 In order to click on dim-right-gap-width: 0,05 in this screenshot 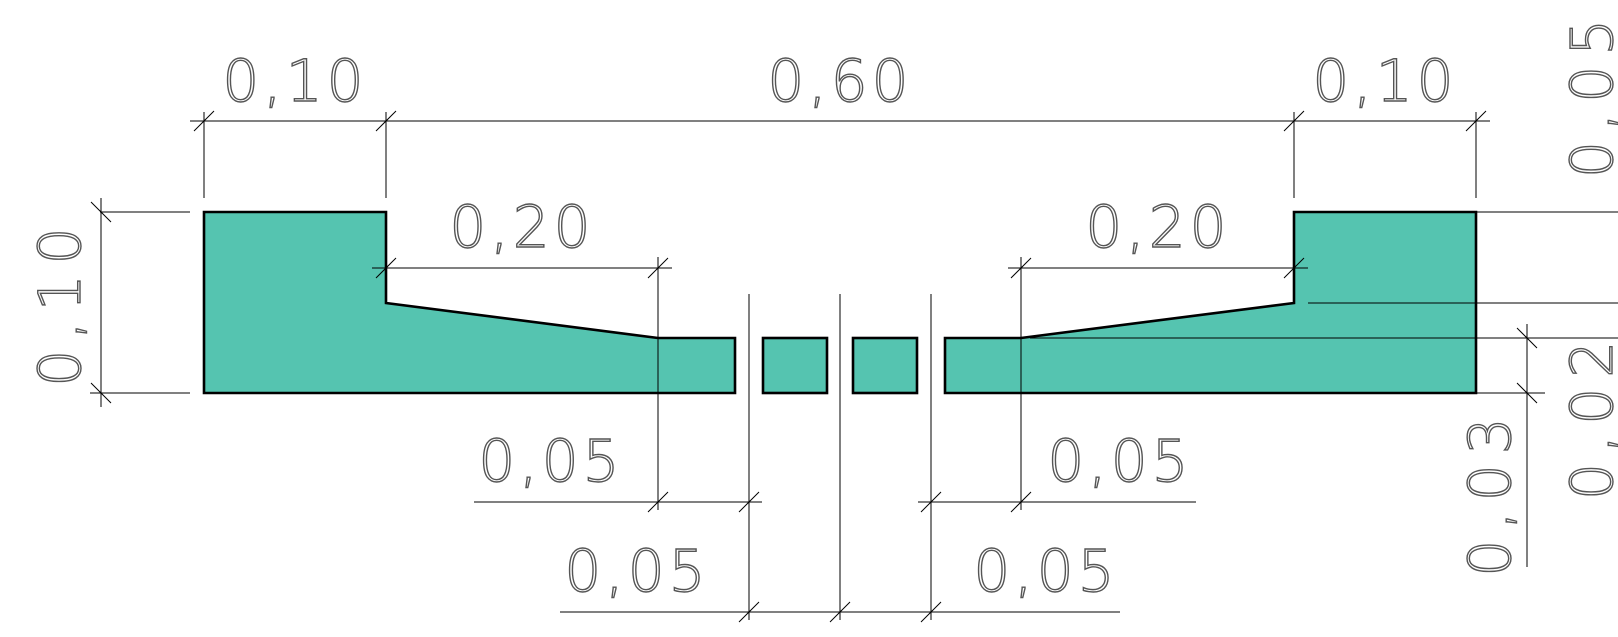, I will do `click(1045, 571)`.